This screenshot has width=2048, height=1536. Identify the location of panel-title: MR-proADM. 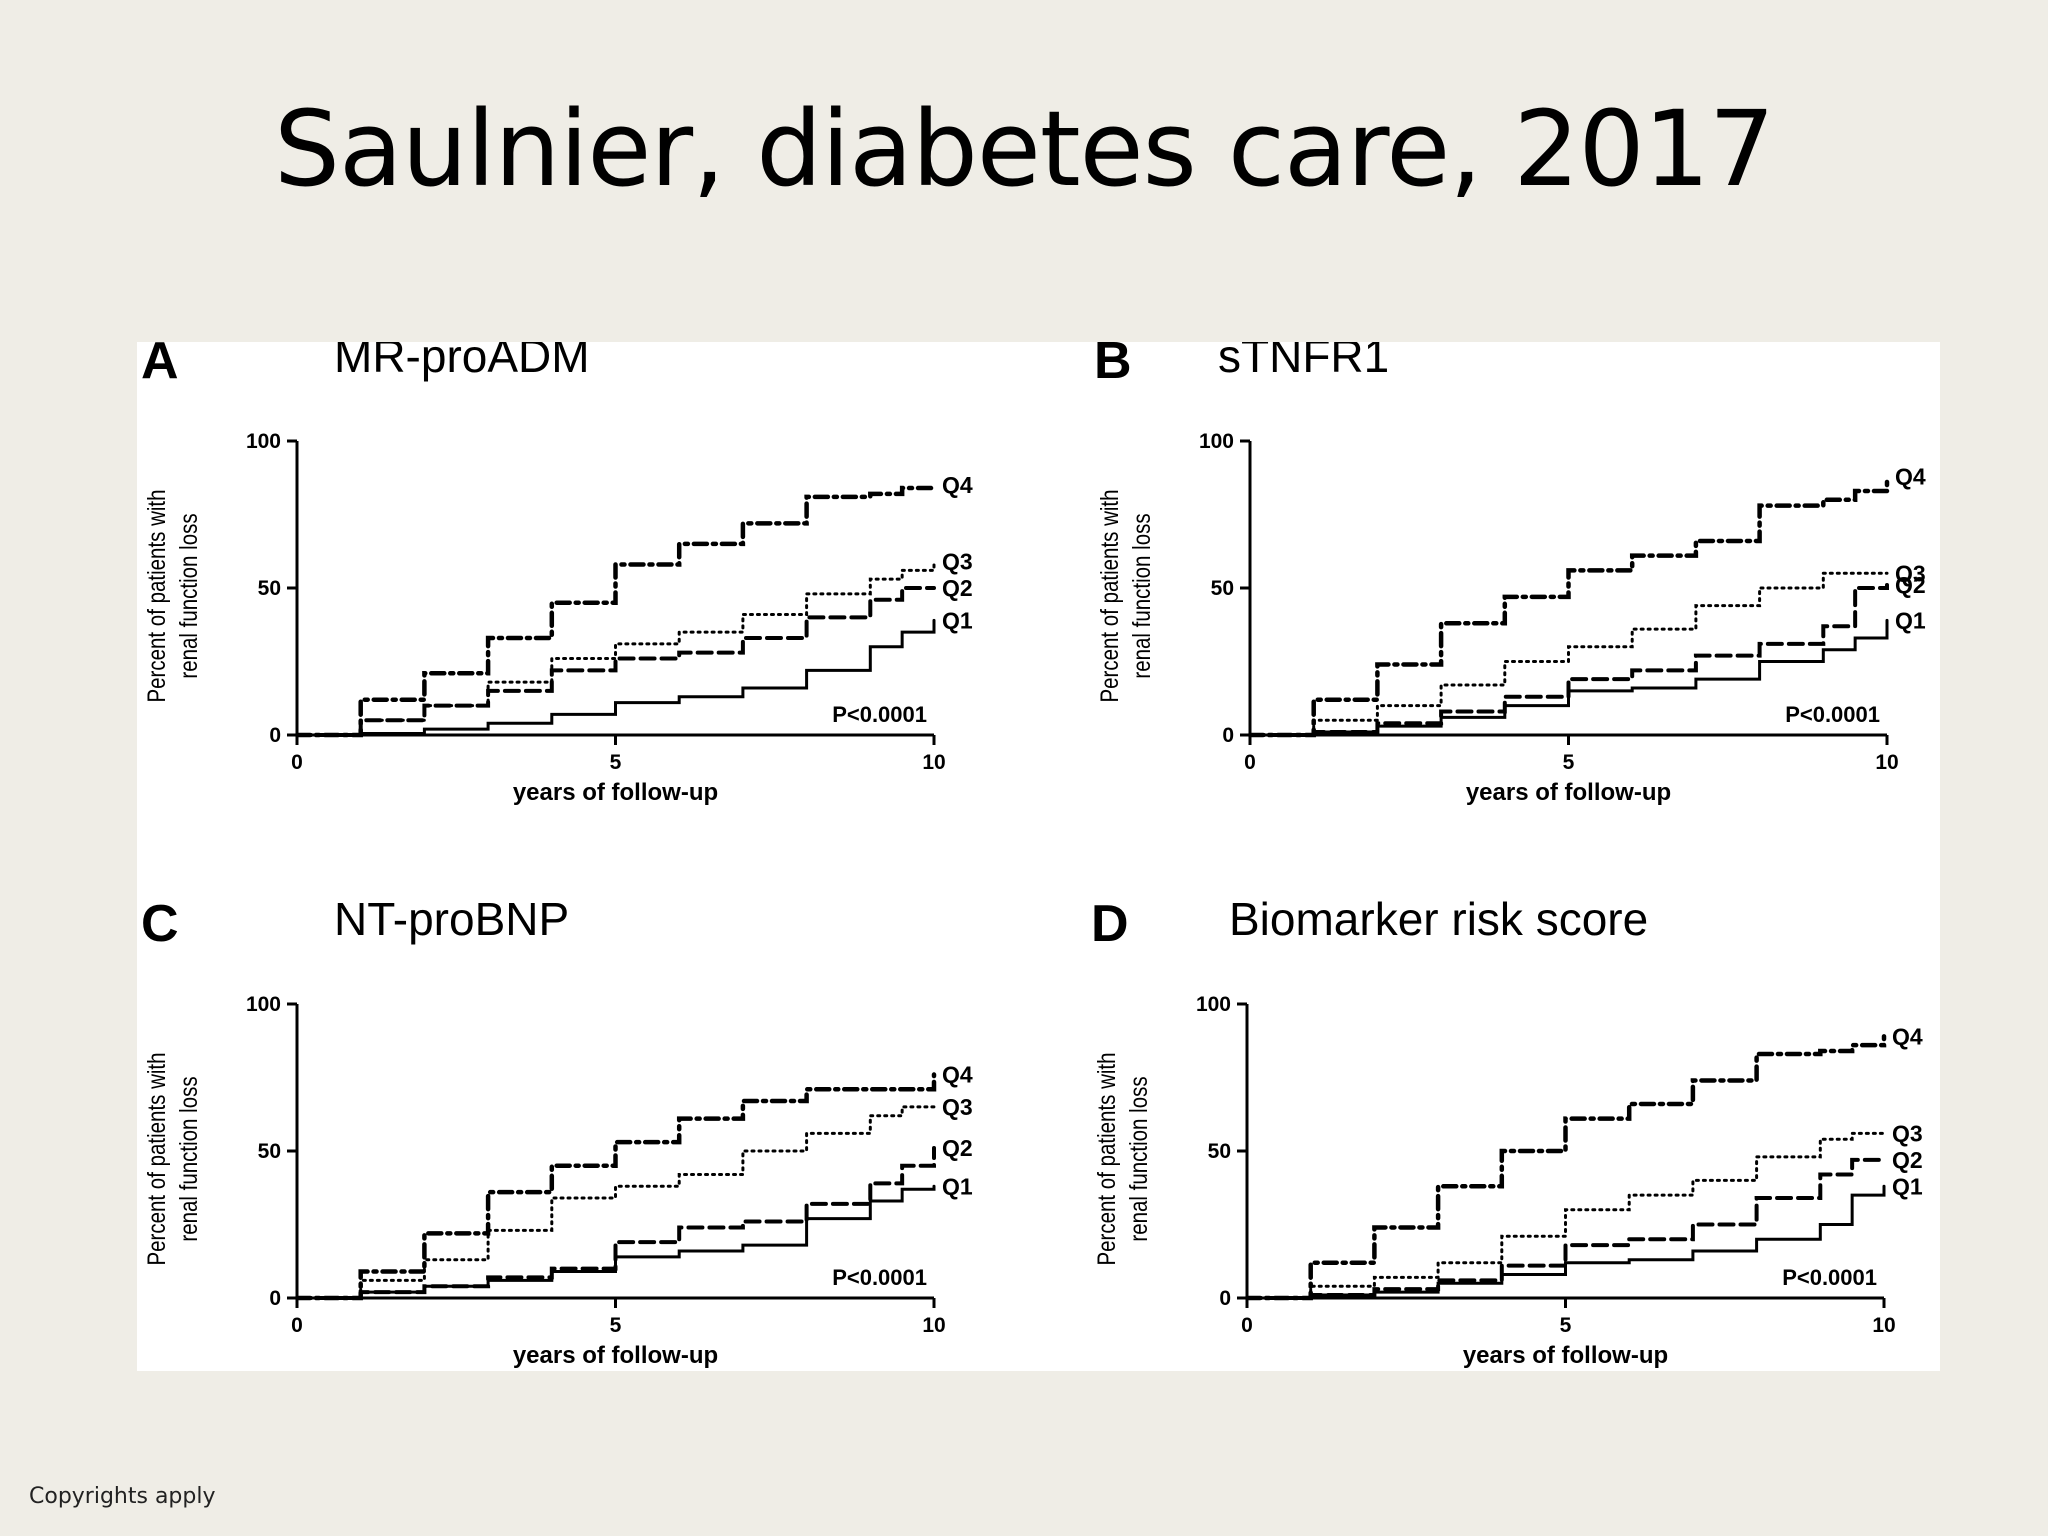
(462, 362).